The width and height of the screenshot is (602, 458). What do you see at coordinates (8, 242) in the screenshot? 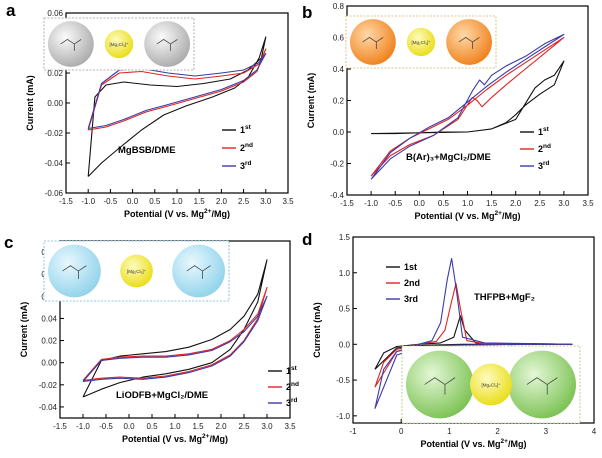
I see `panel-label: c` at bounding box center [8, 242].